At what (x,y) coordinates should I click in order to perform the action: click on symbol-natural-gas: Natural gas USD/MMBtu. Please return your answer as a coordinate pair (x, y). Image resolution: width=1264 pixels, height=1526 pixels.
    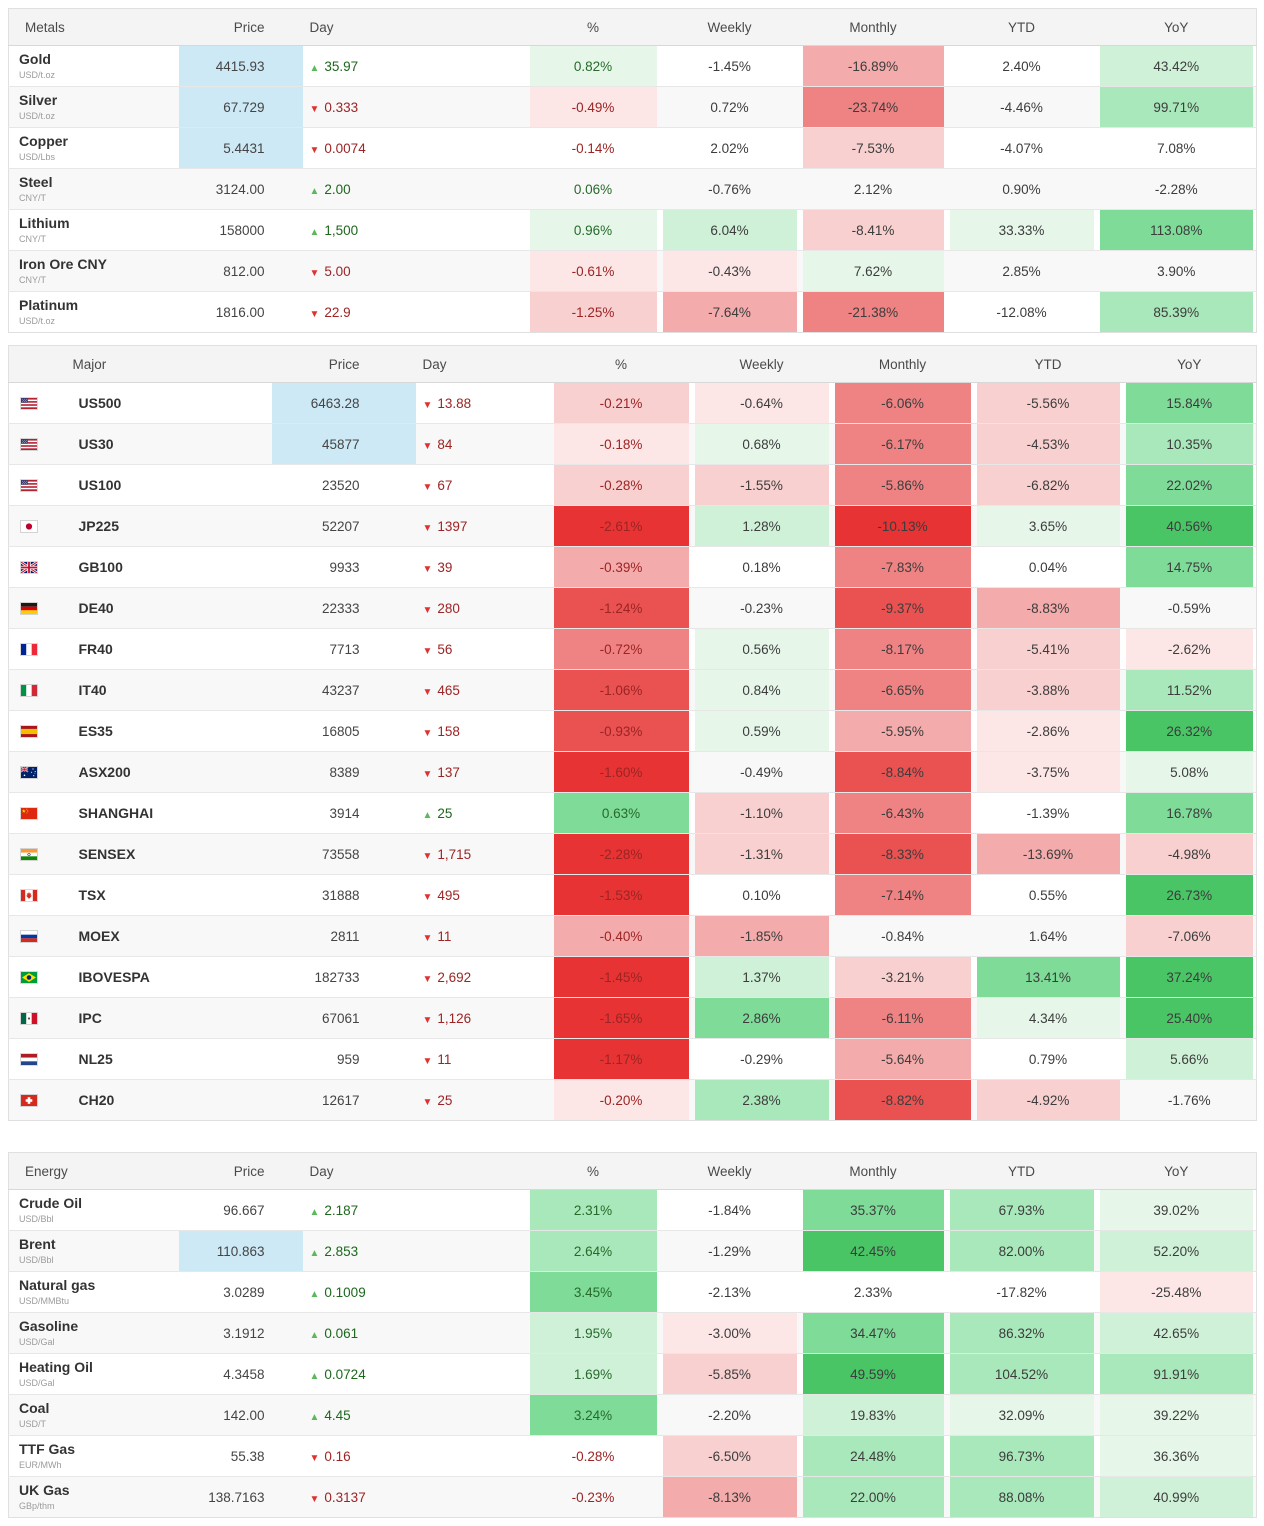
    Looking at the image, I should click on (93, 1292).